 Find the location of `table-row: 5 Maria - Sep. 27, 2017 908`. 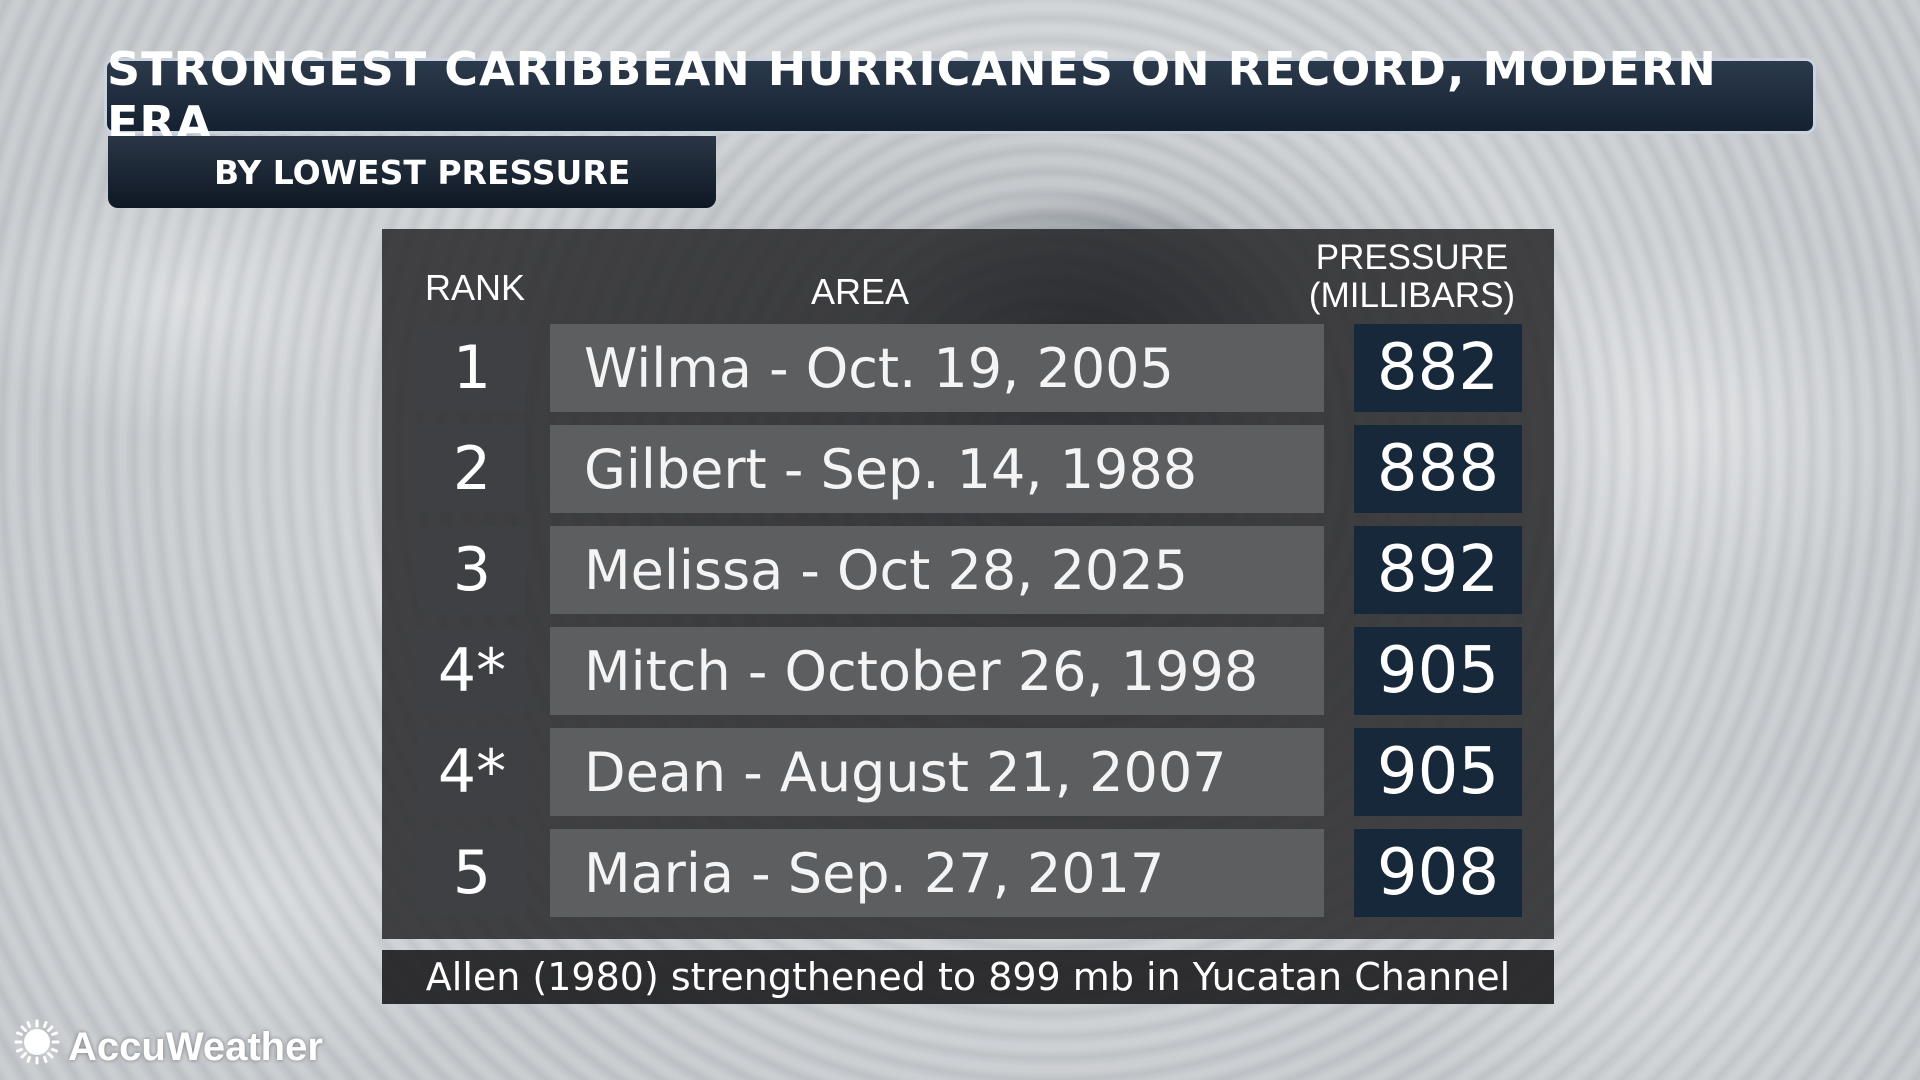

table-row: 5 Maria - Sep. 27, 2017 908 is located at coordinates (968, 873).